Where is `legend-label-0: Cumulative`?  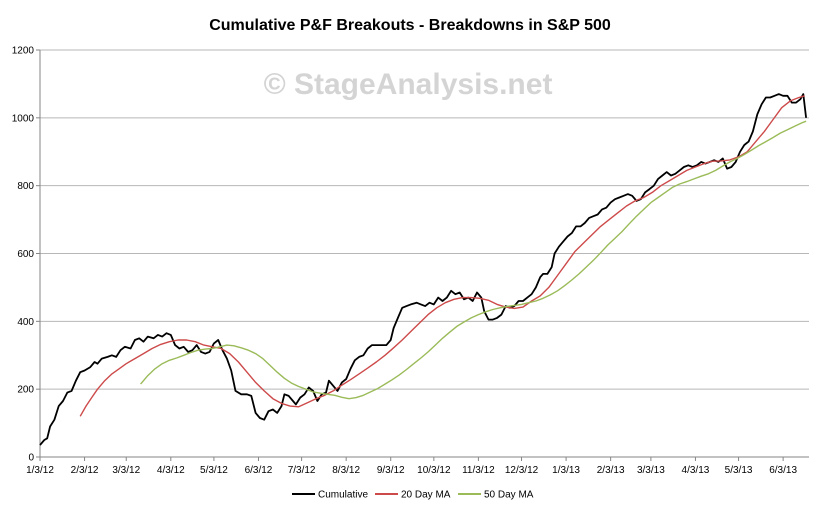 legend-label-0: Cumulative is located at coordinates (343, 495).